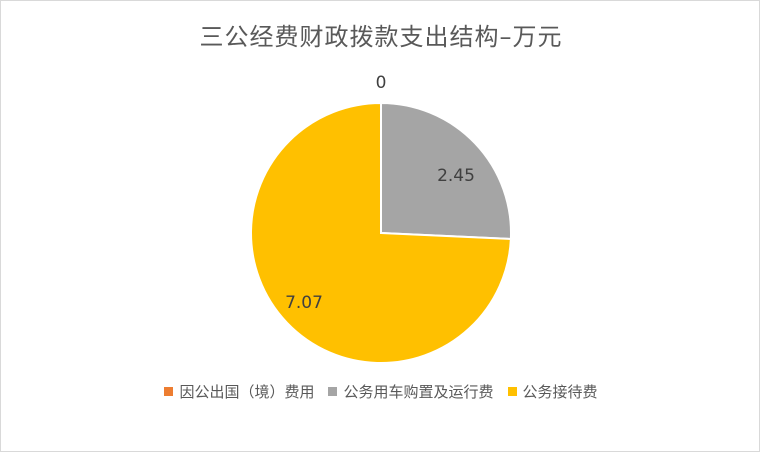  Describe the element at coordinates (456, 176) in the screenshot. I see `data-label-2: 2.45` at that location.